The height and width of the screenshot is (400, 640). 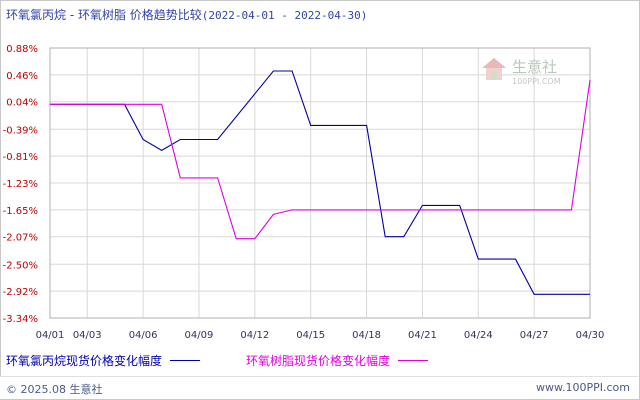 What do you see at coordinates (319, 387) in the screenshot?
I see `footer: © 2025.08 生意社 www.100PPI.com` at bounding box center [319, 387].